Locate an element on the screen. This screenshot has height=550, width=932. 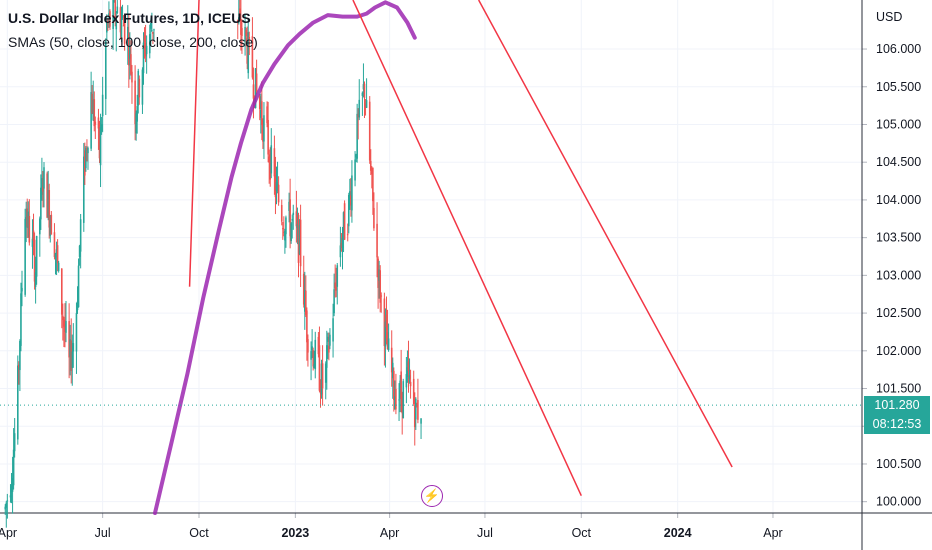
time-tick-label: 2024 is located at coordinates (678, 533).